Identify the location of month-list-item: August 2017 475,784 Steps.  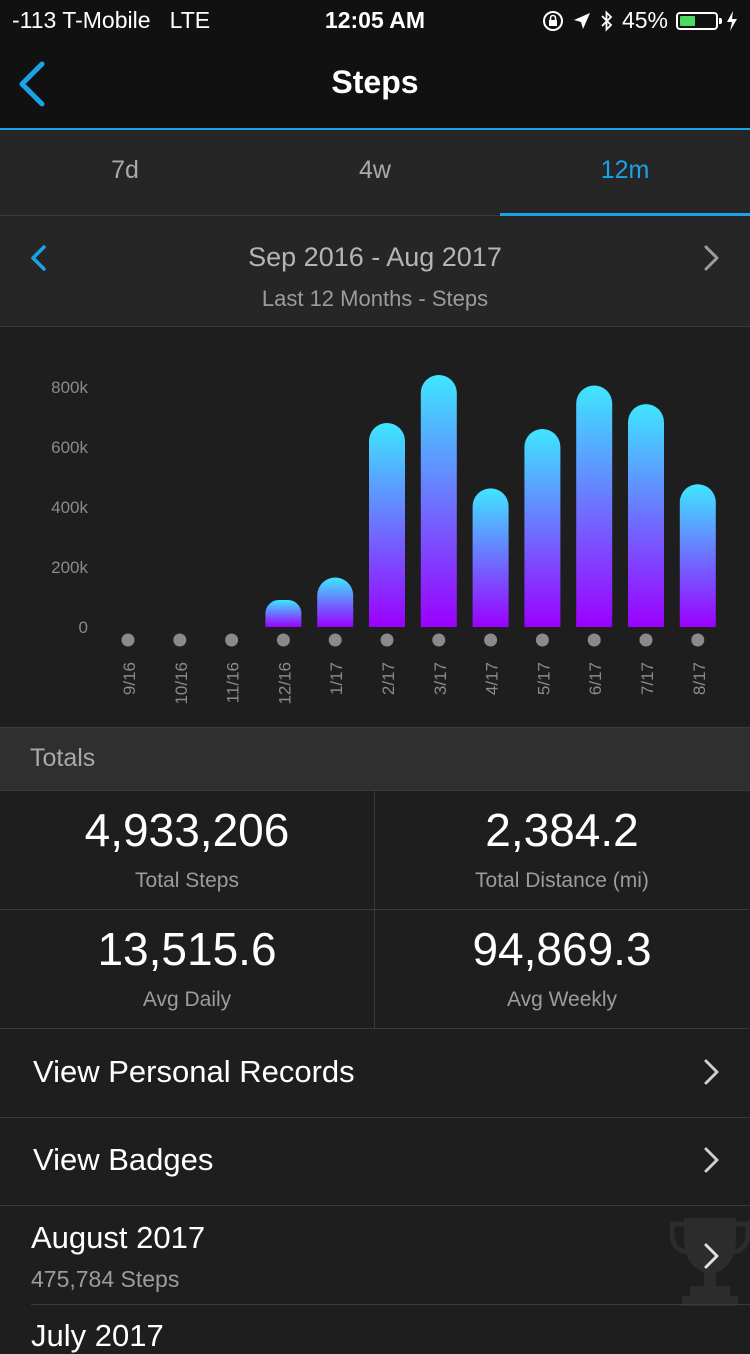
(375, 1256).